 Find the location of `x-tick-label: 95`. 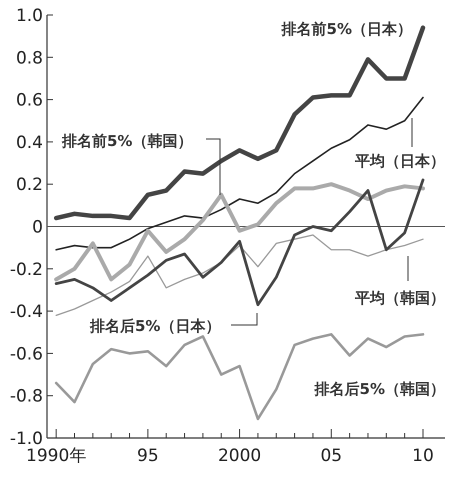

x-tick-label: 95 is located at coordinates (148, 456).